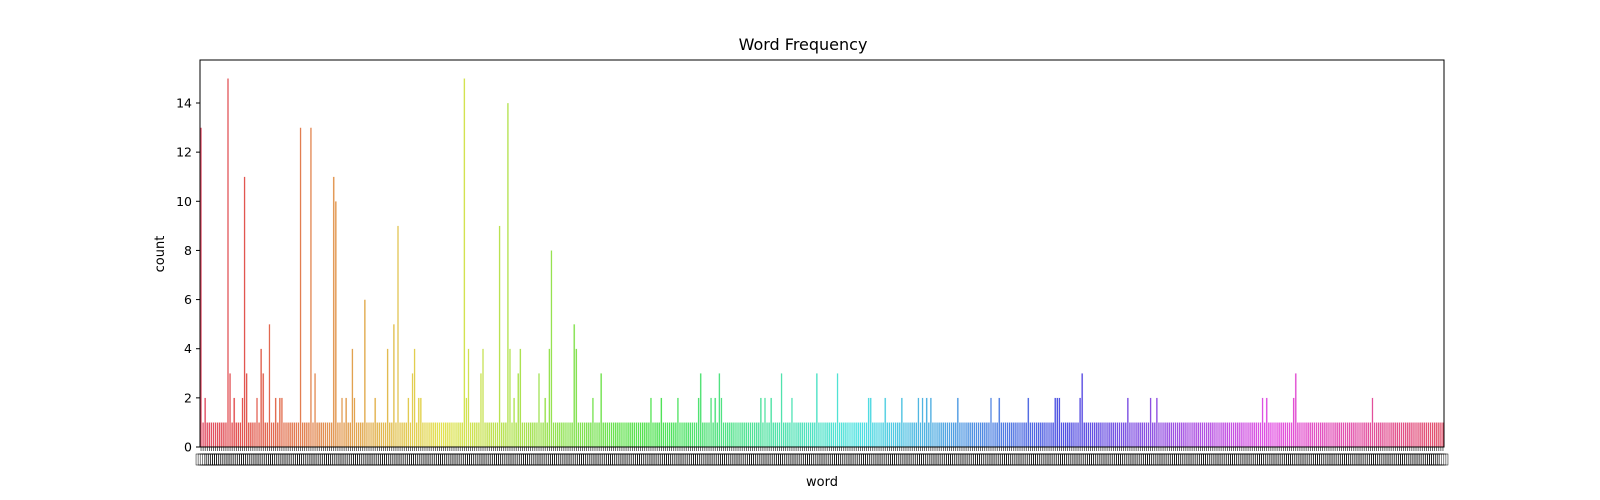  Describe the element at coordinates (160, 254) in the screenshot. I see `y-axis-label: count` at that location.